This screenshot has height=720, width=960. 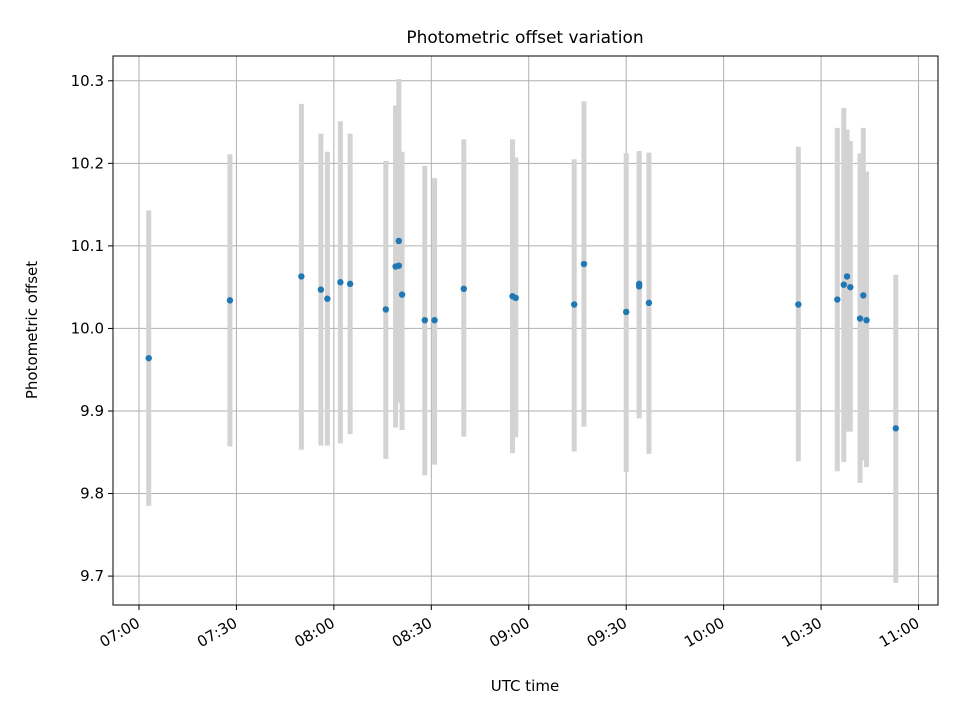 What do you see at coordinates (92, 576) in the screenshot?
I see `y-tick-label: 9.7` at bounding box center [92, 576].